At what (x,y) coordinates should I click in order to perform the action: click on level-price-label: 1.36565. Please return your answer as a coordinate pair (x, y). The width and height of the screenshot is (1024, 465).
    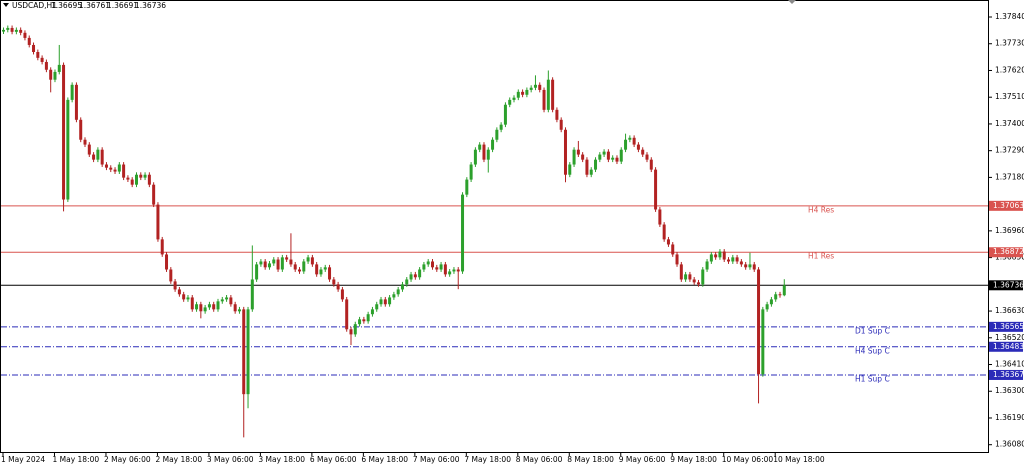
    Looking at the image, I should click on (1008, 326).